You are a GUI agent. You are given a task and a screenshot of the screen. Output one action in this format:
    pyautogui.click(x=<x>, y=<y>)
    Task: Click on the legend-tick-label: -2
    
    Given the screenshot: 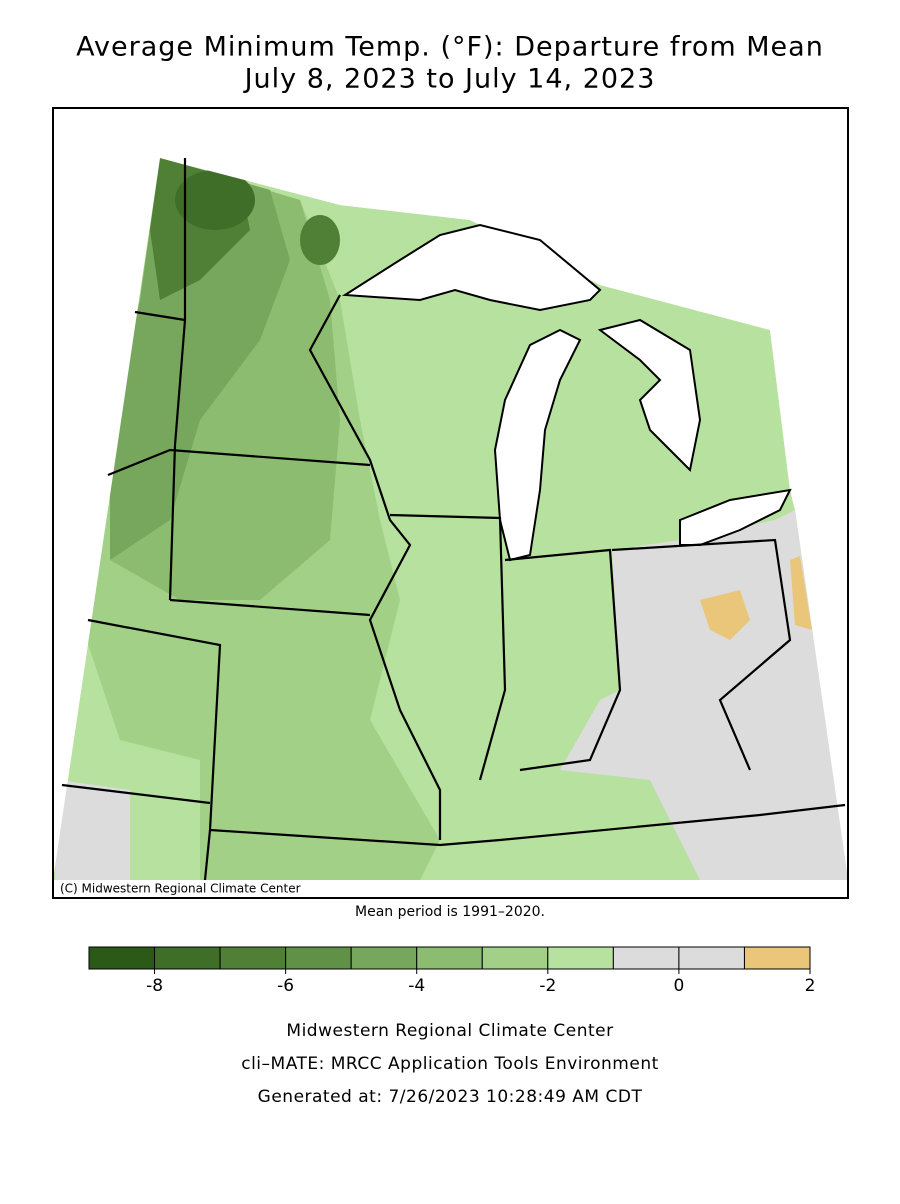 What is the action you would take?
    pyautogui.click(x=547, y=986)
    